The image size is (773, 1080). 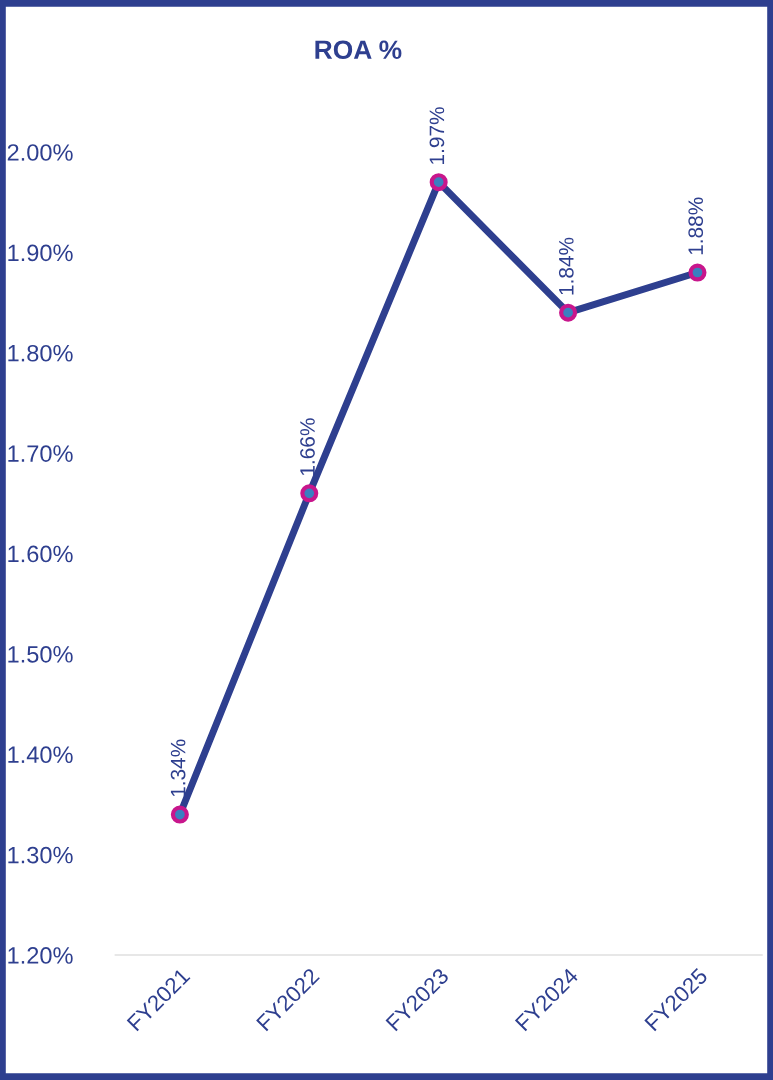 I want to click on data-label: 1.88%, so click(x=696, y=226).